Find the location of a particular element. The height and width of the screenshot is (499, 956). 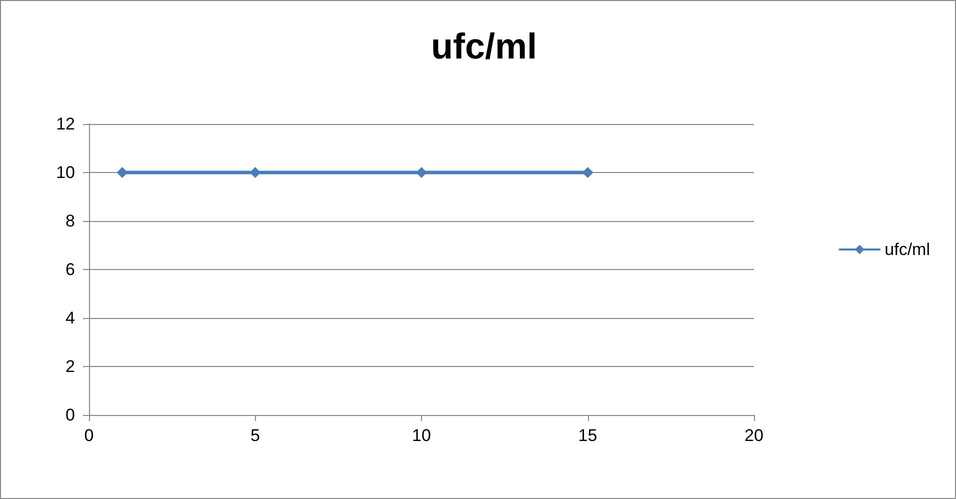

y-tick-label: 12 is located at coordinates (65, 124).